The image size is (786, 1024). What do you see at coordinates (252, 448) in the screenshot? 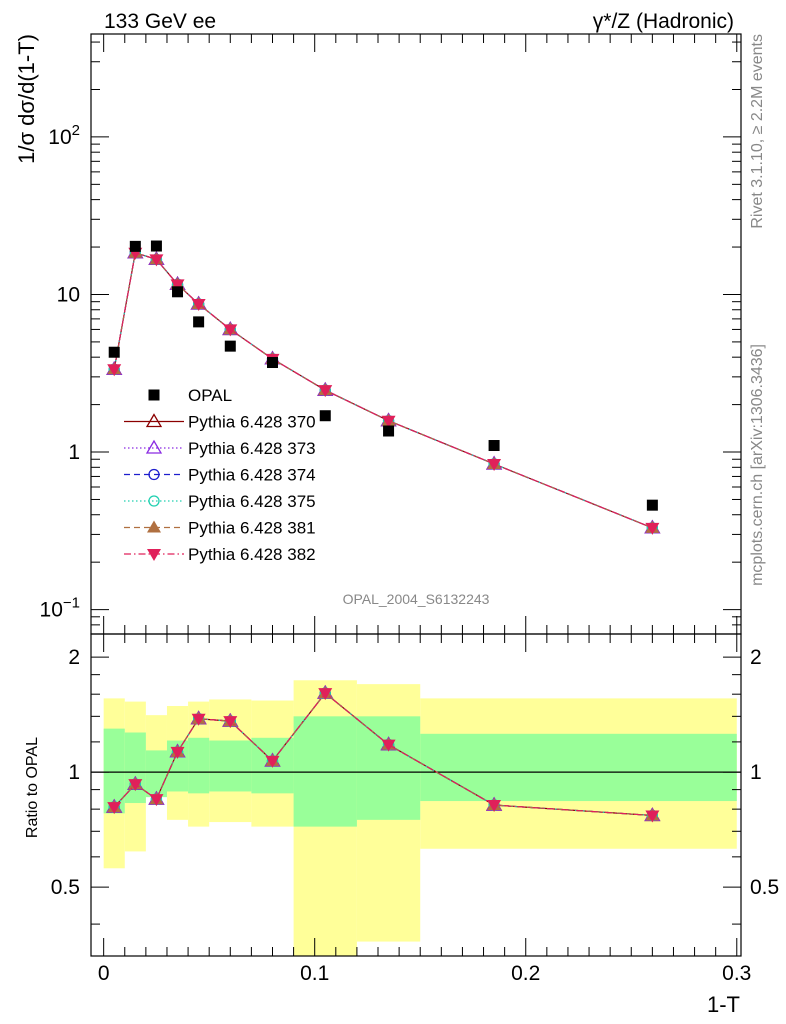
I see `legend-label: Pythia 6.428 373` at bounding box center [252, 448].